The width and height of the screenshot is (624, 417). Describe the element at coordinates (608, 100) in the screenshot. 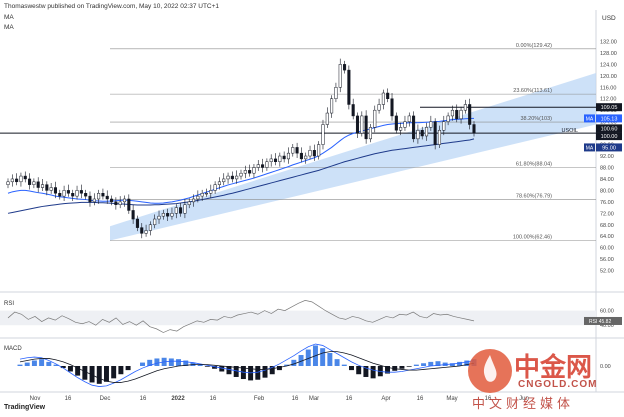

I see `y-tick-label: 112.00` at that location.